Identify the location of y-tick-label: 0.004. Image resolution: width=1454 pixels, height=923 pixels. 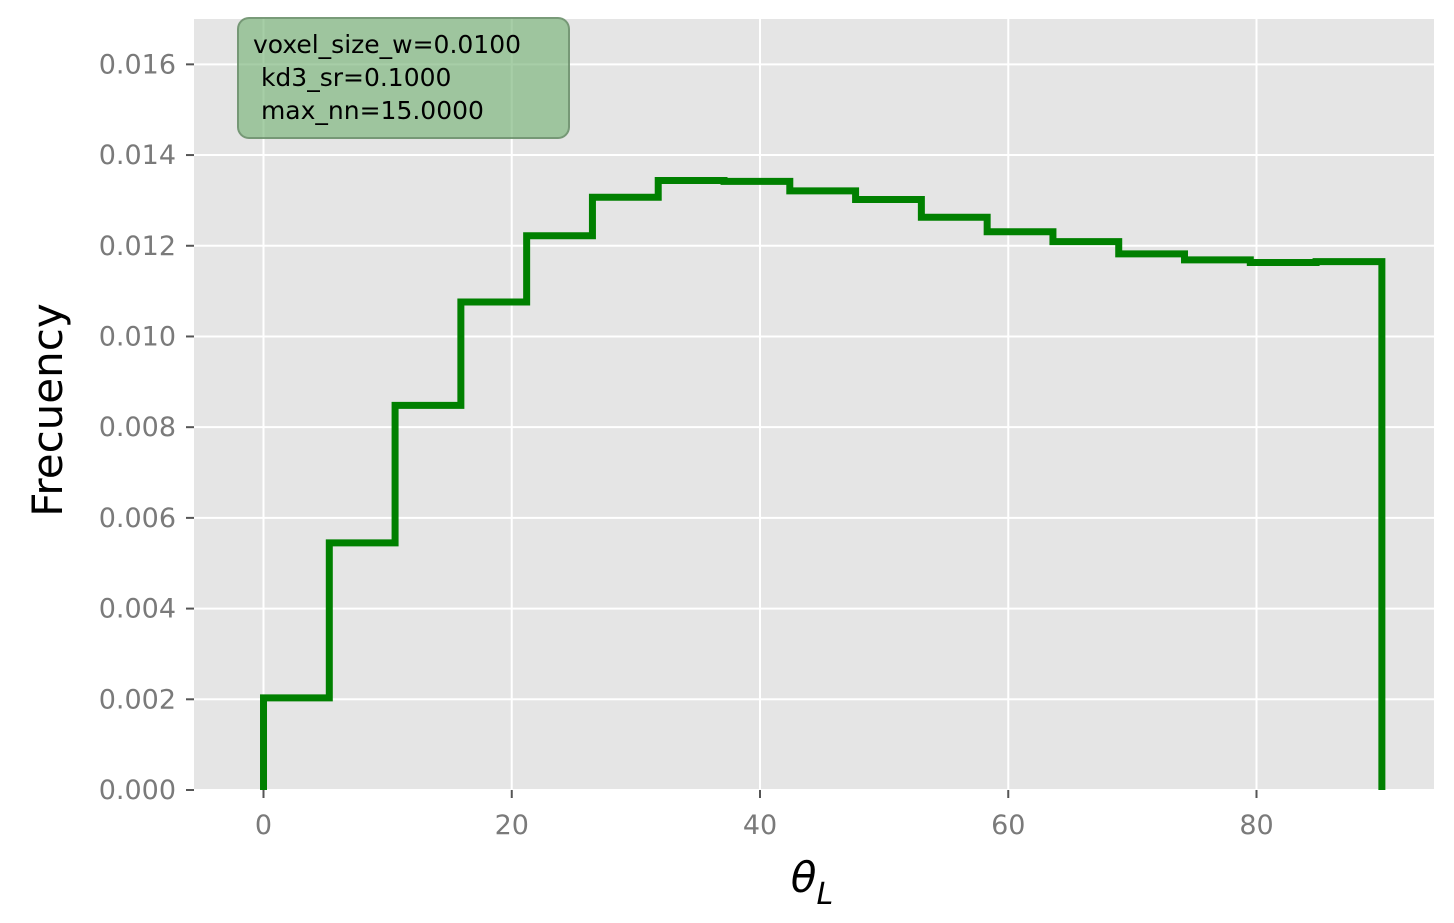
(137, 609).